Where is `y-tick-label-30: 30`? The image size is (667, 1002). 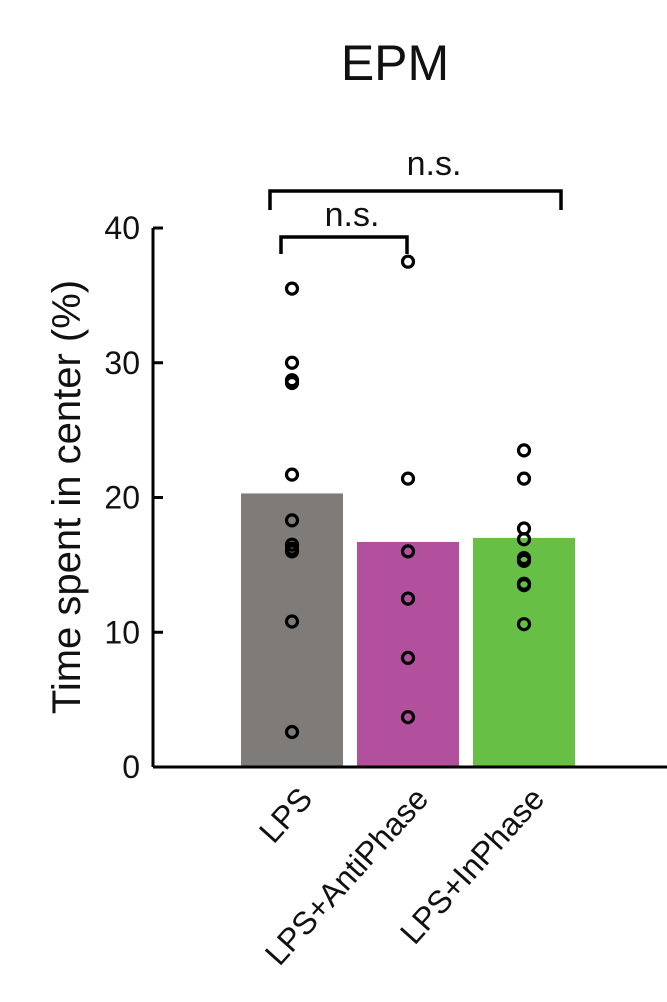 y-tick-label-30: 30 is located at coordinates (122, 363).